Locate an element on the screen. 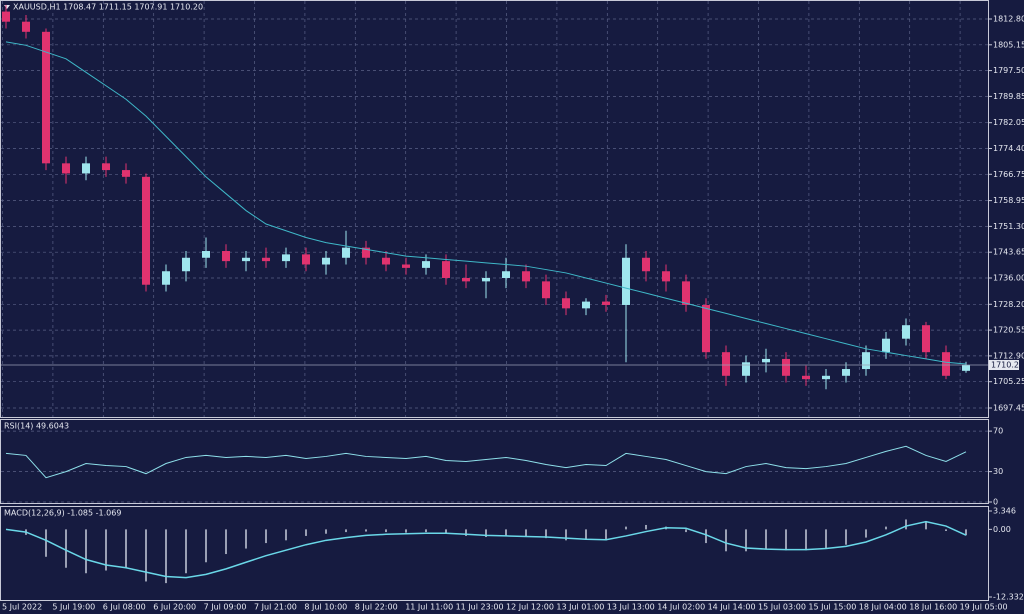 This screenshot has height=614, width=1024. y-tick-label: 0.00 is located at coordinates (1002, 529).